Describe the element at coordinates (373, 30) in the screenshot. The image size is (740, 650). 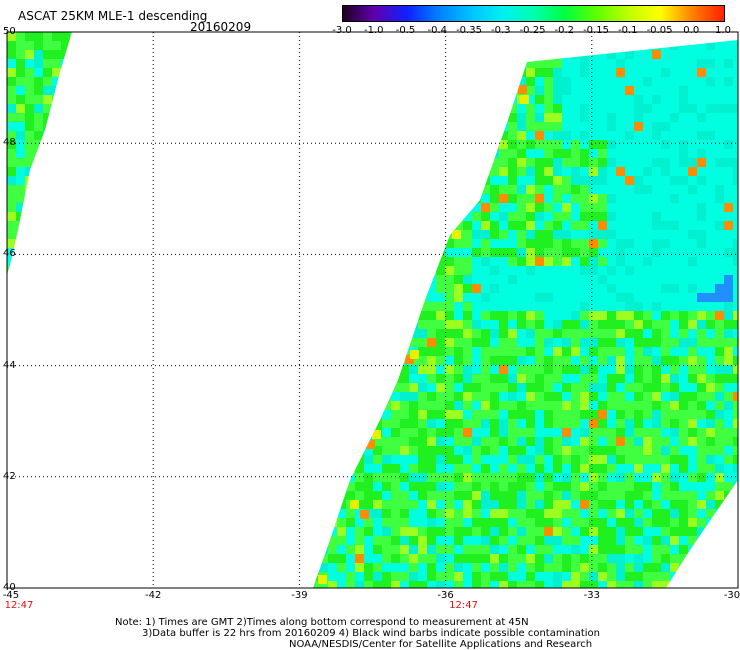
I see `colorbar-tick-label: -1.0` at that location.